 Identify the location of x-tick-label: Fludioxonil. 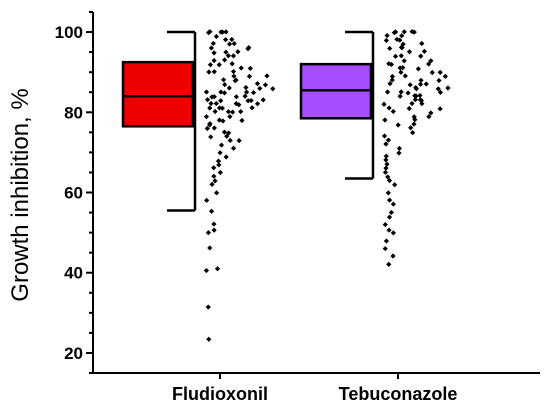
(220, 394).